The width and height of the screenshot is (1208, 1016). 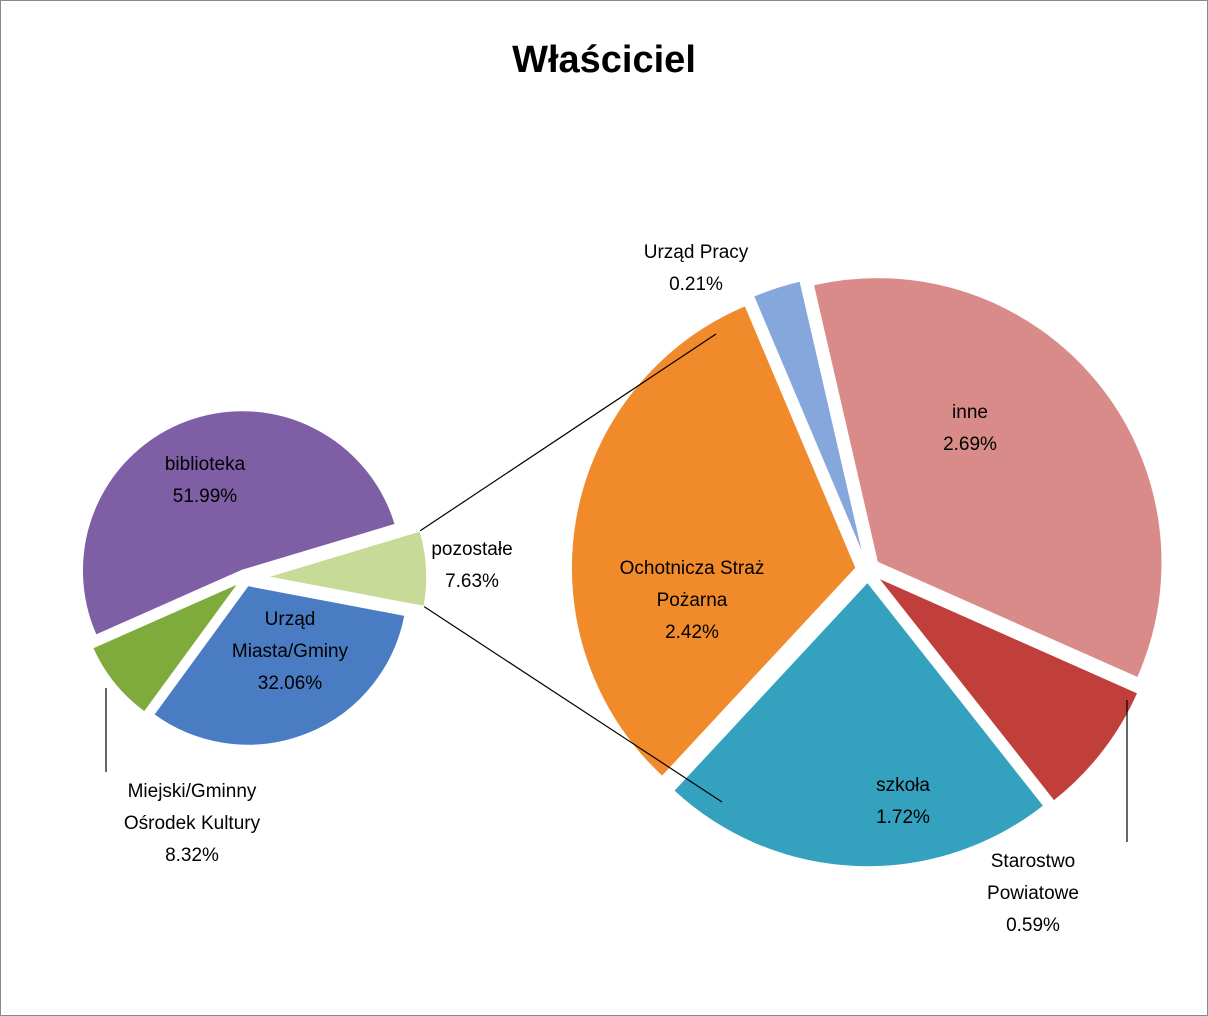 I want to click on slice-label: Urząd Pracy, so click(x=696, y=252).